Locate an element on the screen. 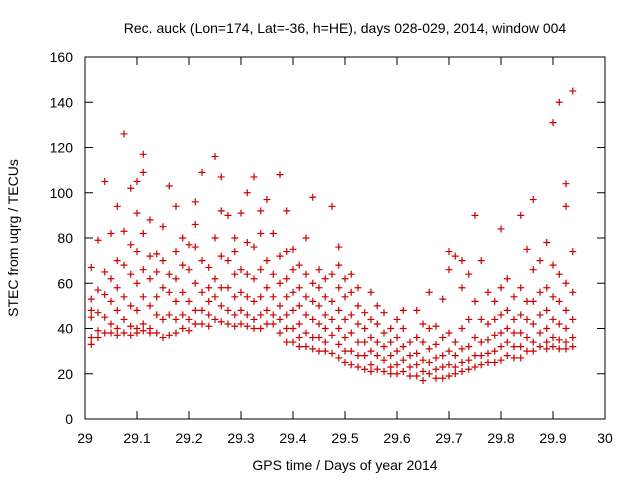  y-tick-label: 0 is located at coordinates (69, 419).